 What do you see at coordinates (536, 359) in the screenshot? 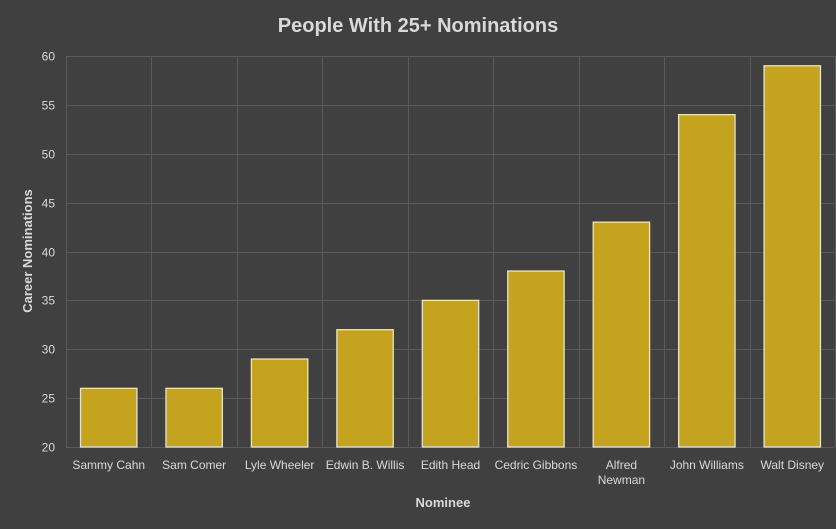
I see `bar: Cedric Gibbons: 38` at bounding box center [536, 359].